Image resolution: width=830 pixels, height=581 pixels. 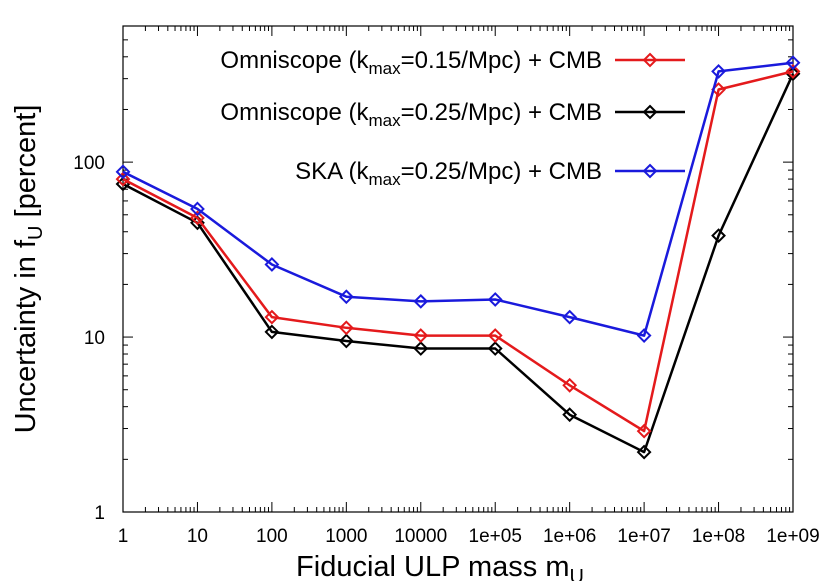 What do you see at coordinates (569, 536) in the screenshot?
I see `x-tick-label: 1e+06` at bounding box center [569, 536].